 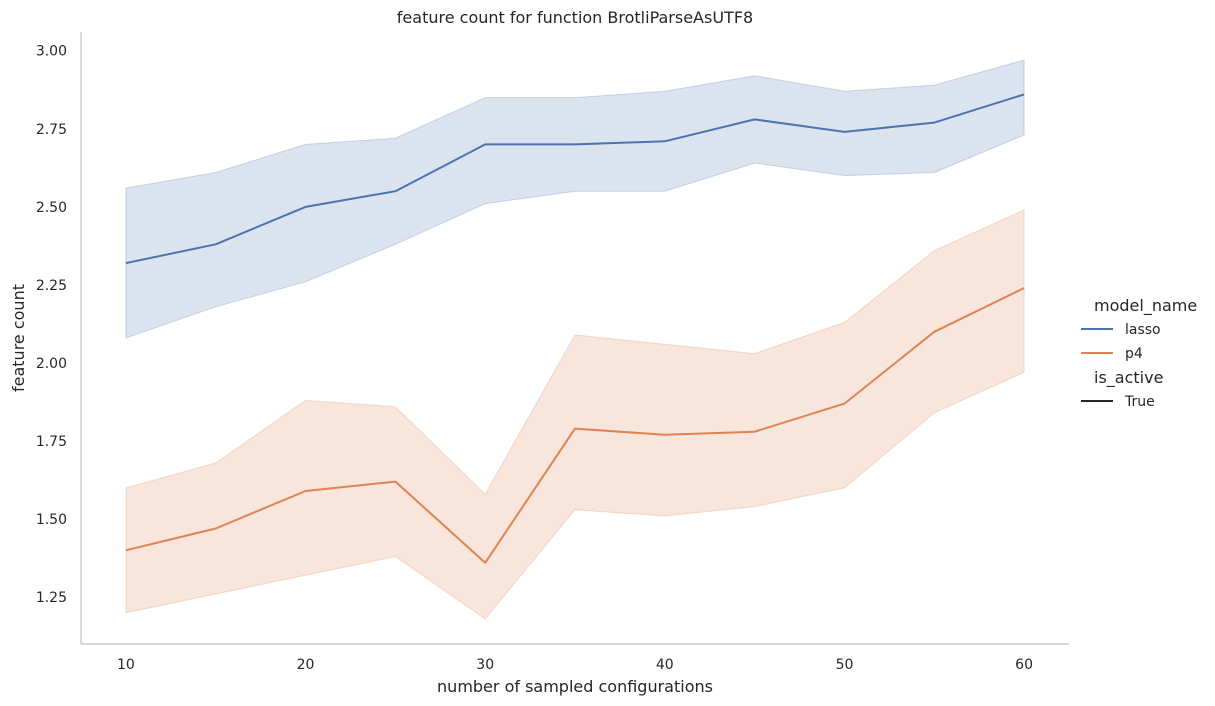 I want to click on legend: model_name lasso p4 is_active True, so click(x=1139, y=353).